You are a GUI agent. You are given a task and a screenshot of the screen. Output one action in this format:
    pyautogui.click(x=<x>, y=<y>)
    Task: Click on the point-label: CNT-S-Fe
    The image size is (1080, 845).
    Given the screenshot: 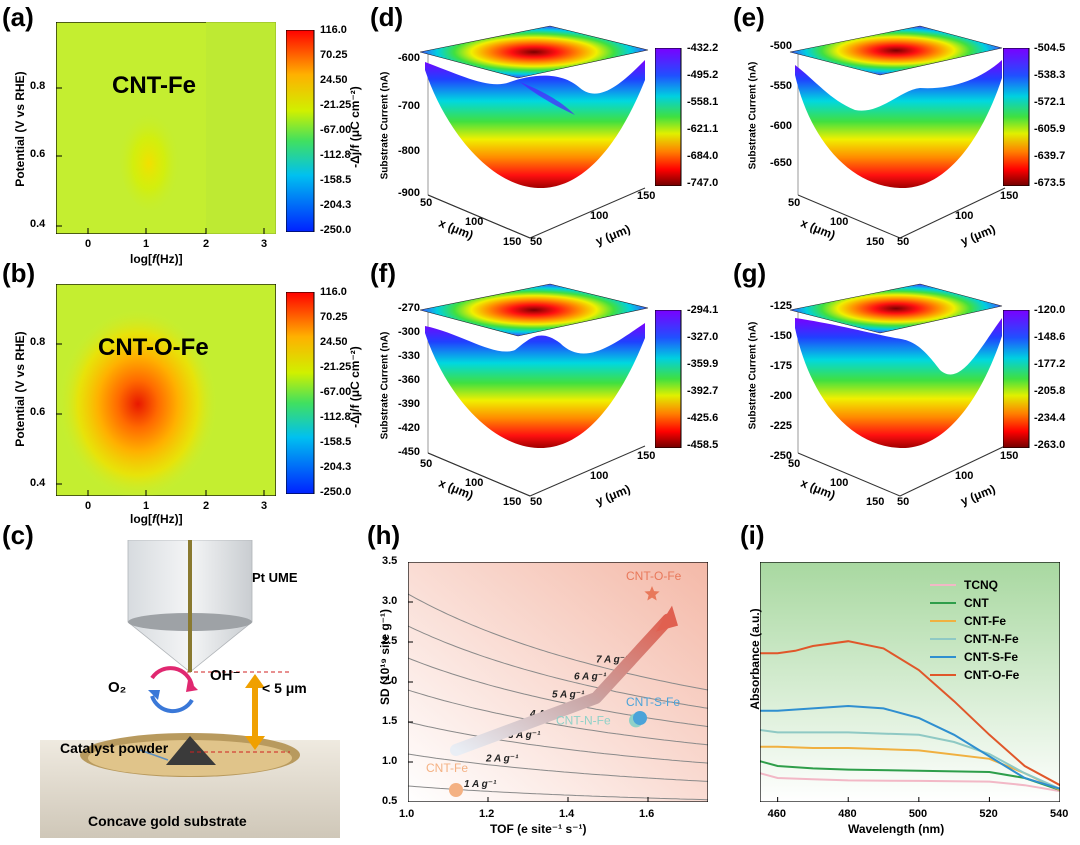 What is the action you would take?
    pyautogui.click(x=653, y=702)
    